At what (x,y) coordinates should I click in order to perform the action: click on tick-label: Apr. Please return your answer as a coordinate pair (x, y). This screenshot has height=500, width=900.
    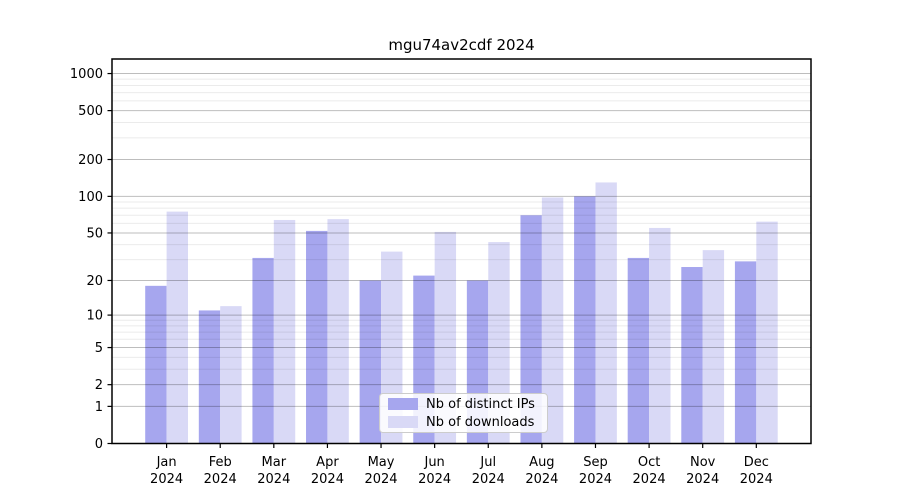
    Looking at the image, I should click on (327, 462).